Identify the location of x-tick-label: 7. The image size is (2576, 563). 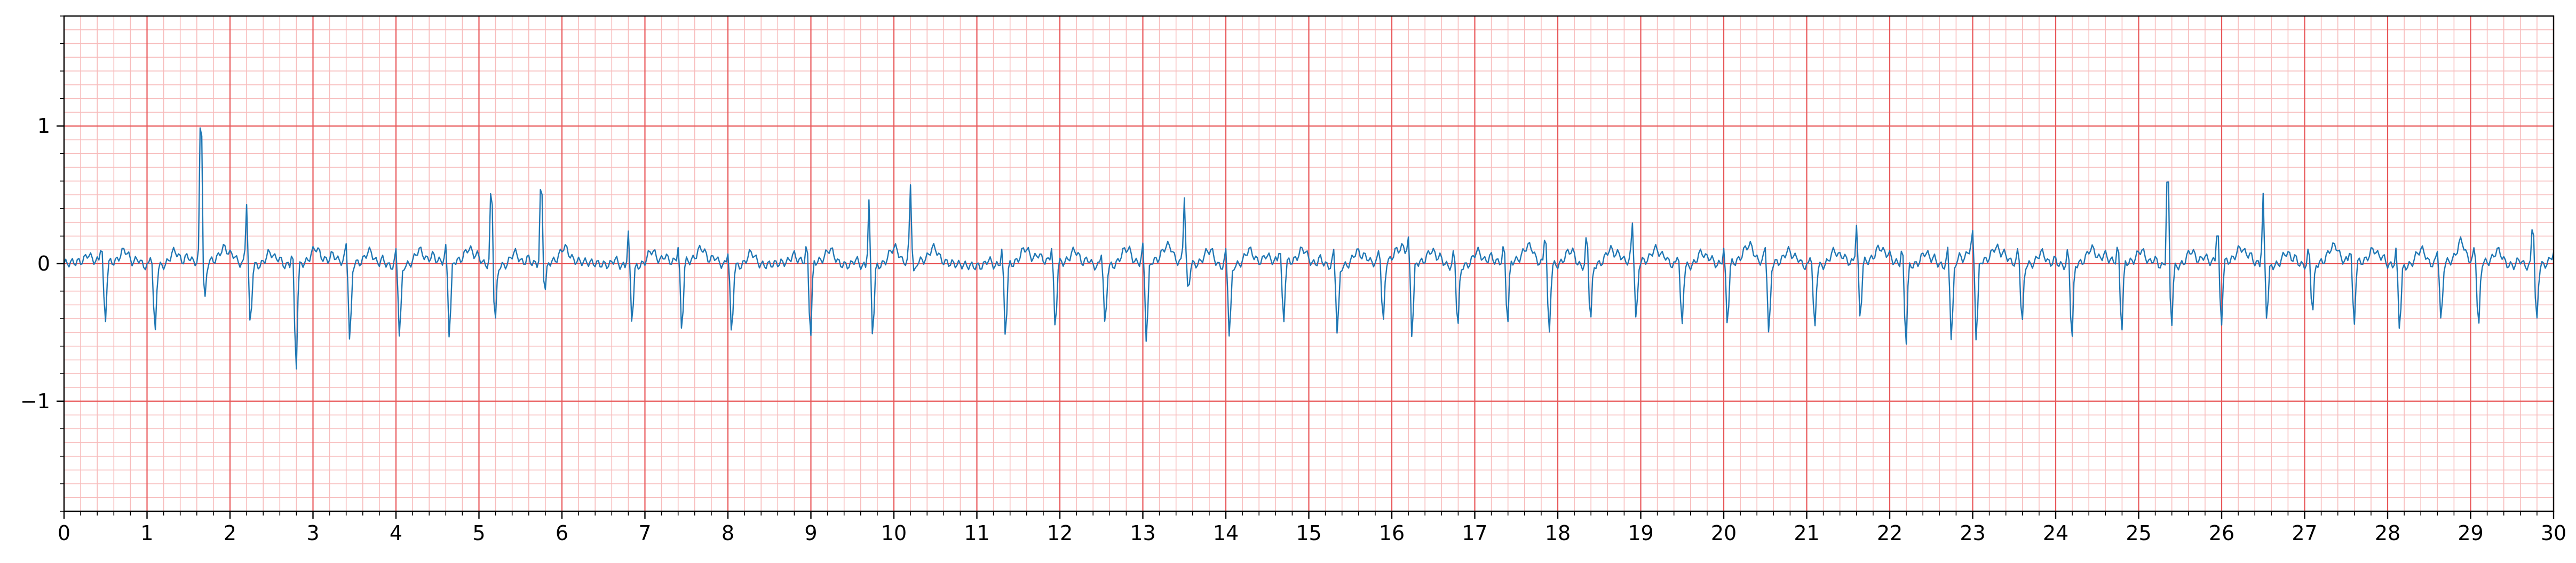
(644, 533).